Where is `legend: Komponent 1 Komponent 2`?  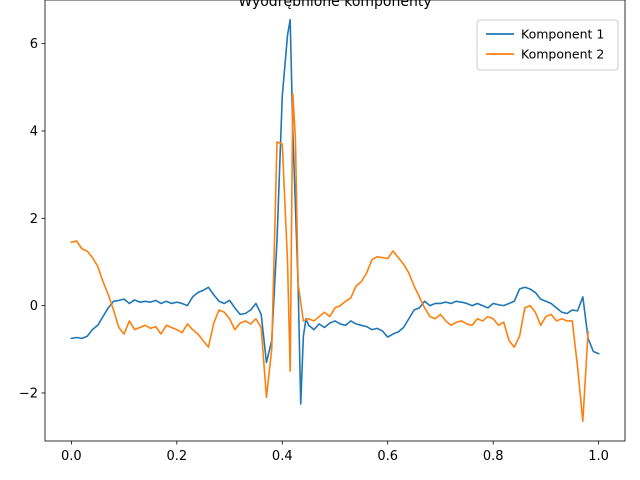 legend: Komponent 1 Komponent 2 is located at coordinates (547, 45).